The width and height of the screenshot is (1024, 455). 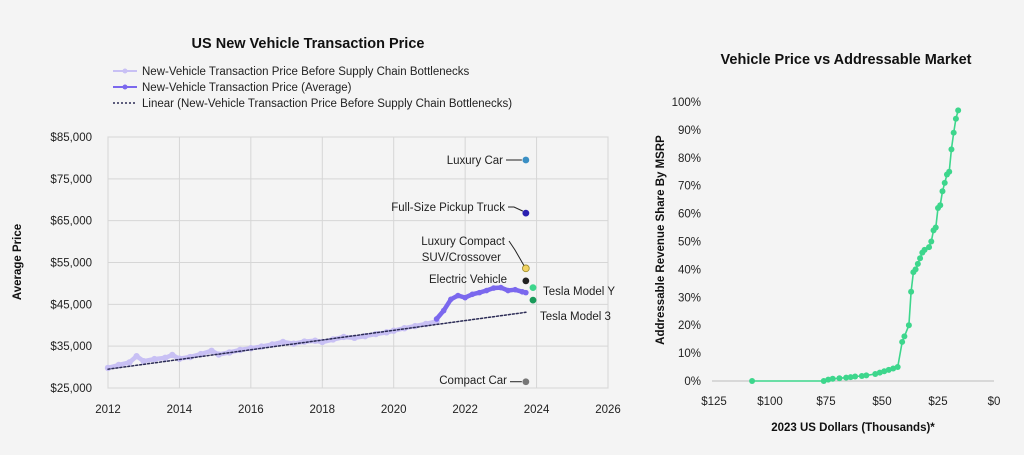 What do you see at coordinates (71, 347) in the screenshot?
I see `left-y-tick-label: $35,000` at bounding box center [71, 347].